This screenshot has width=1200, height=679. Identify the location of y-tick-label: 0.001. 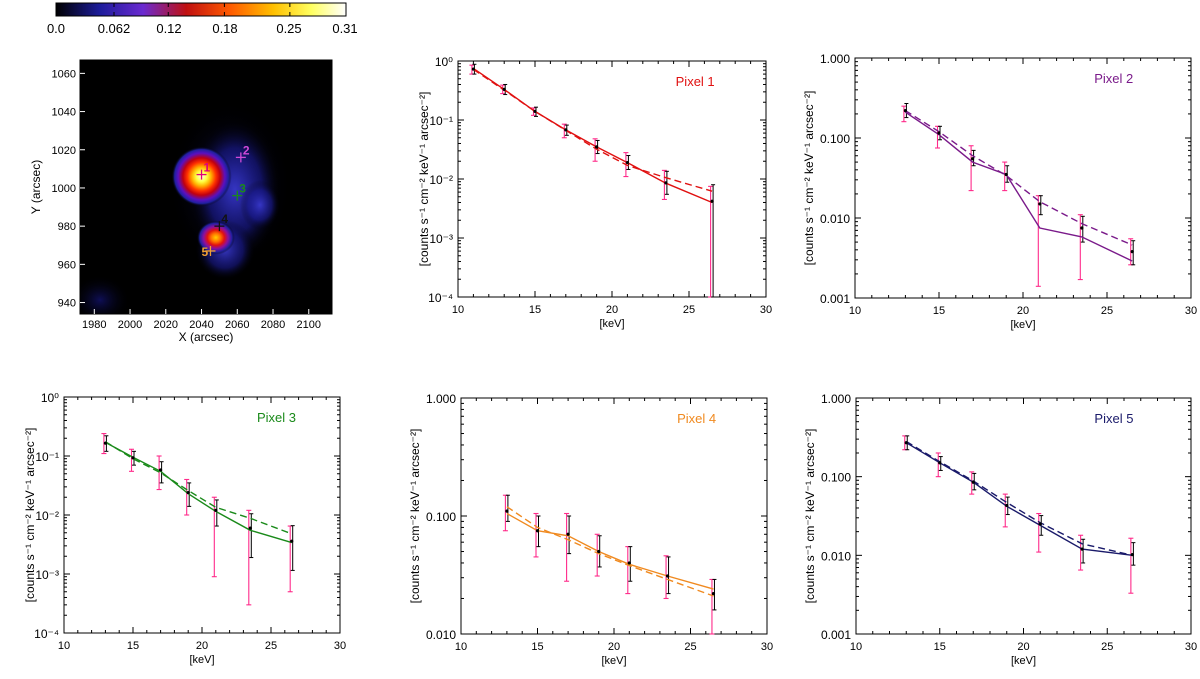
(835, 299).